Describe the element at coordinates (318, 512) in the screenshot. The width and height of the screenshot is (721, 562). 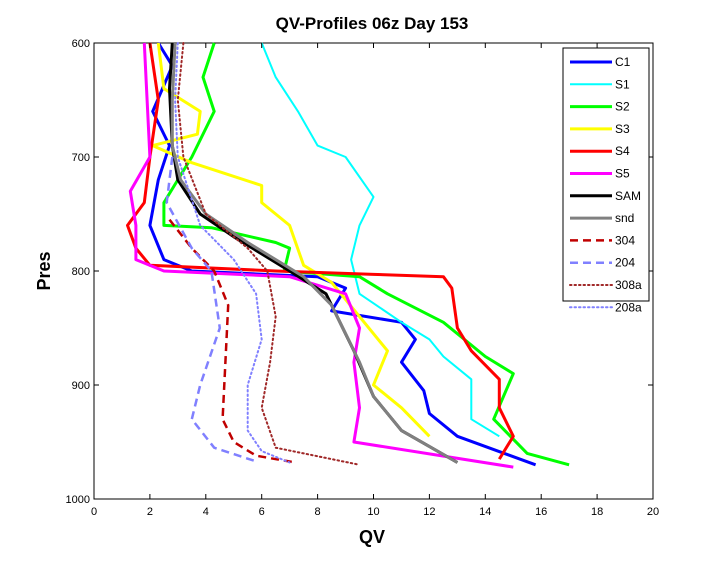
I see `x-tick-label: 8` at that location.